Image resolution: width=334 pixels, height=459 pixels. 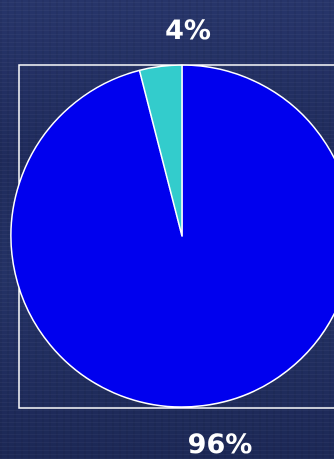 I want to click on slice-label-4-percent: 4%, so click(x=188, y=30).